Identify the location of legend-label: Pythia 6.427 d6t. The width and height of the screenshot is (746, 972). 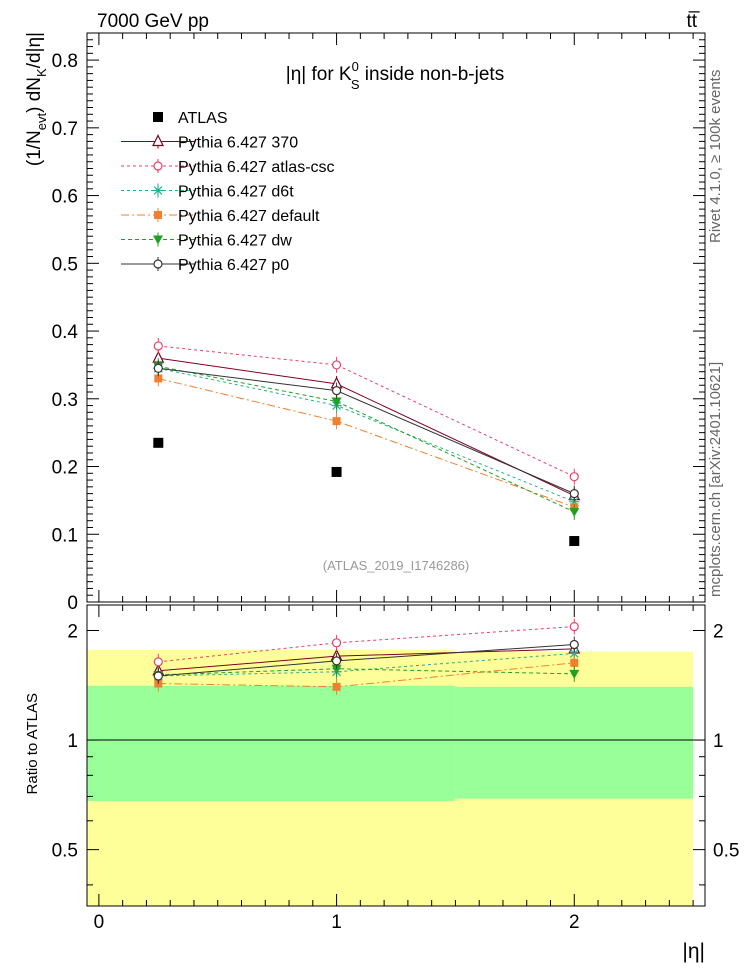
(236, 192).